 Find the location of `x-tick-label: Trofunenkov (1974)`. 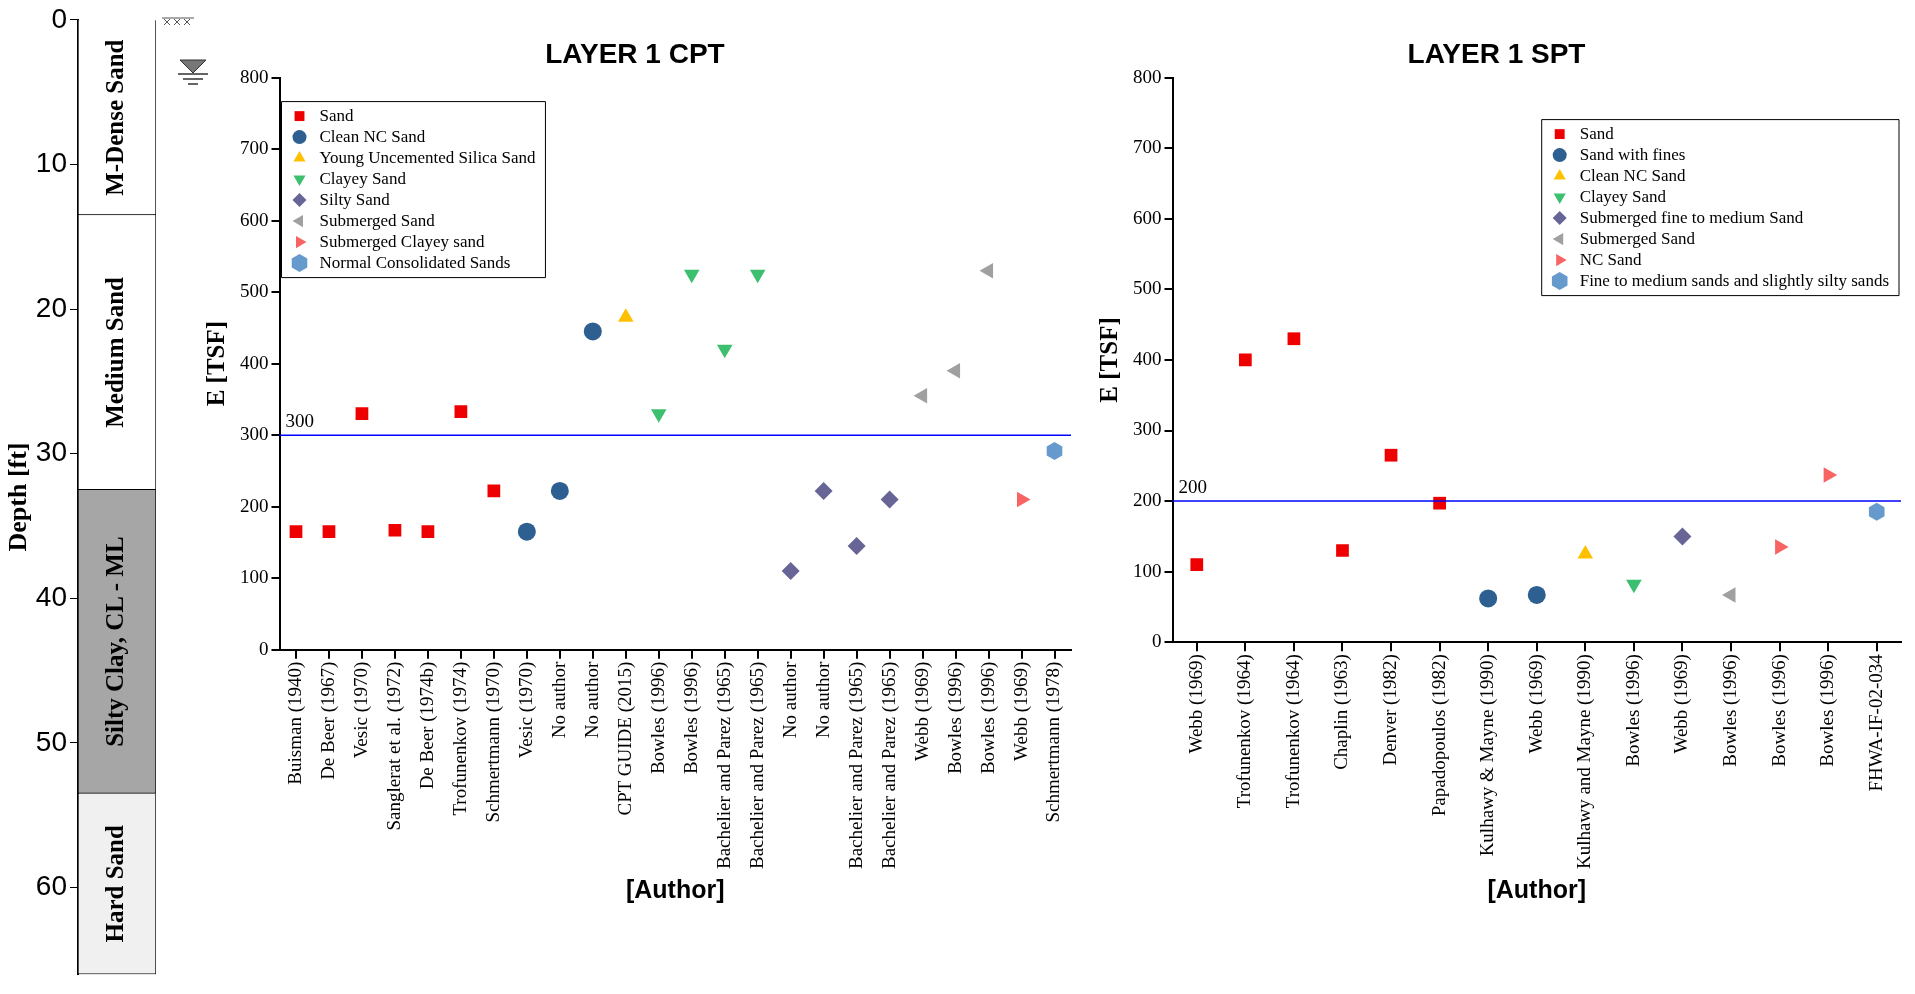

x-tick-label: Trofunenkov (1974) is located at coordinates (459, 738).